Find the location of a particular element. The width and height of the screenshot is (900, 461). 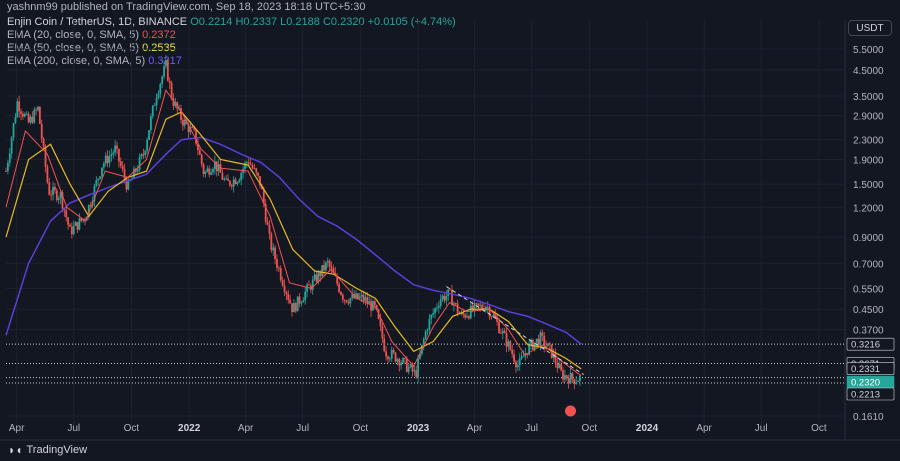

x-tick-label: Oct is located at coordinates (819, 428).